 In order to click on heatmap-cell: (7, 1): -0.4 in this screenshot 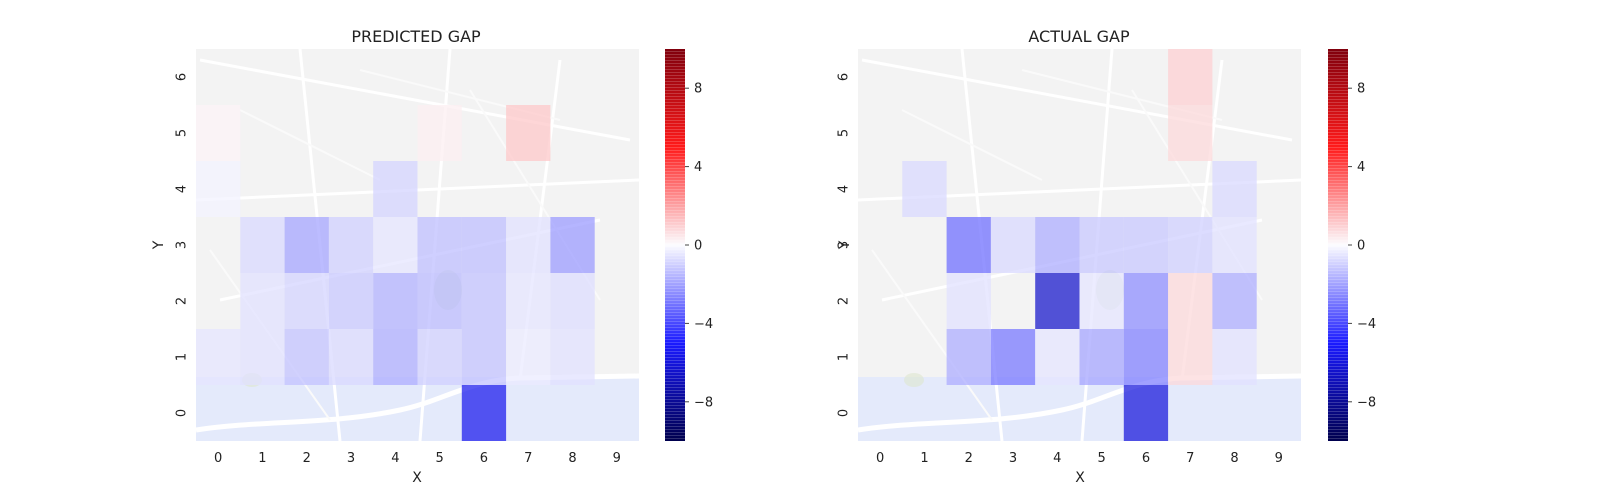, I will do `click(528, 357)`.